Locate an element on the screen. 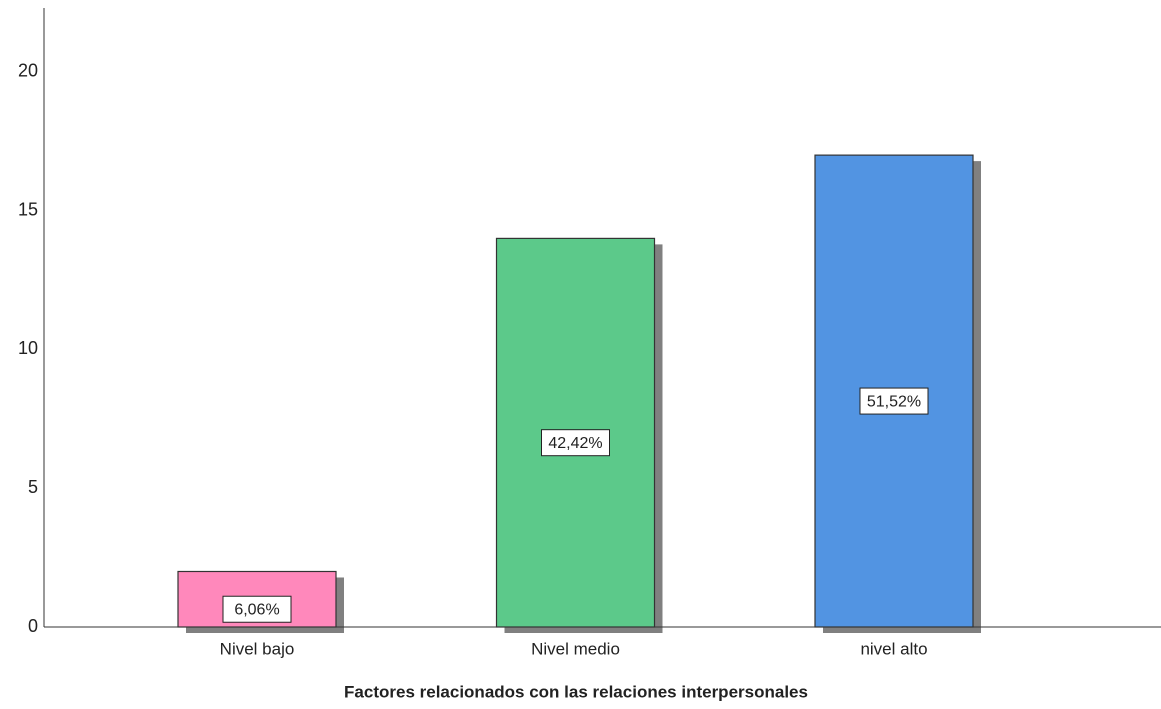 This screenshot has width=1161, height=709. bar-label: 6,06% is located at coordinates (256, 609).